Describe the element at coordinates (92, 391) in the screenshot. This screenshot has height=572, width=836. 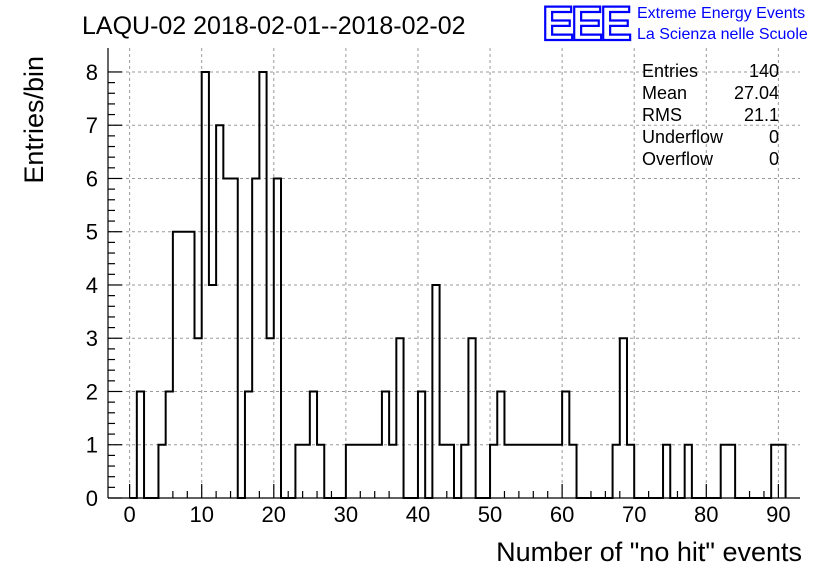
I see `y-tick-label: 2` at that location.